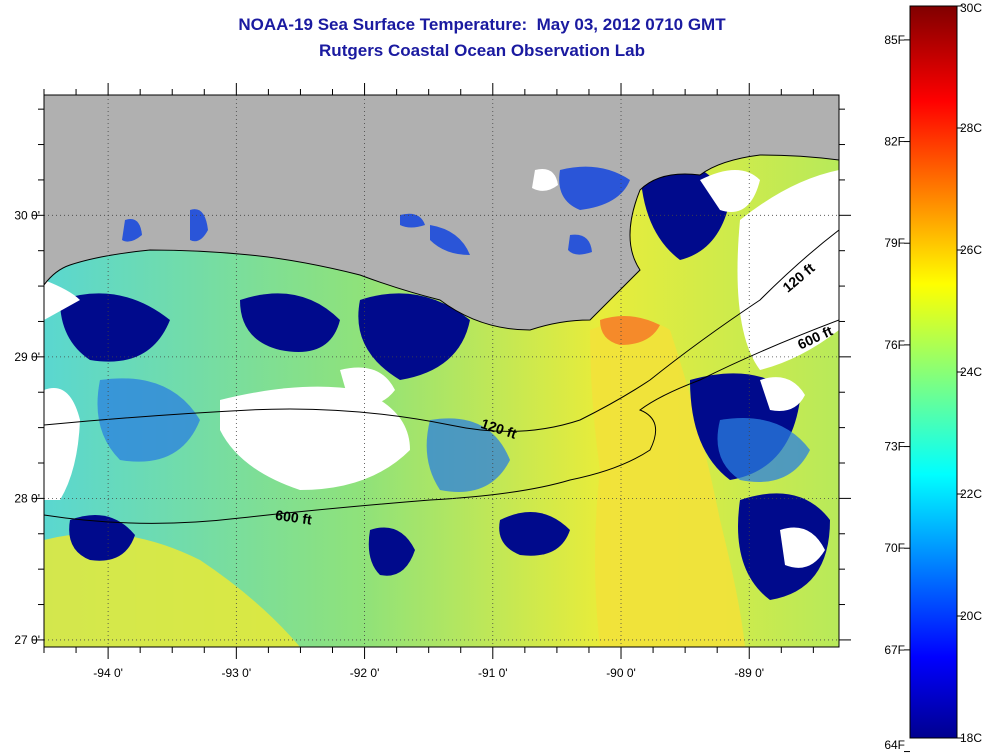 The image size is (992, 754). I want to click on lon-tick-label: -89 0', so click(749, 673).